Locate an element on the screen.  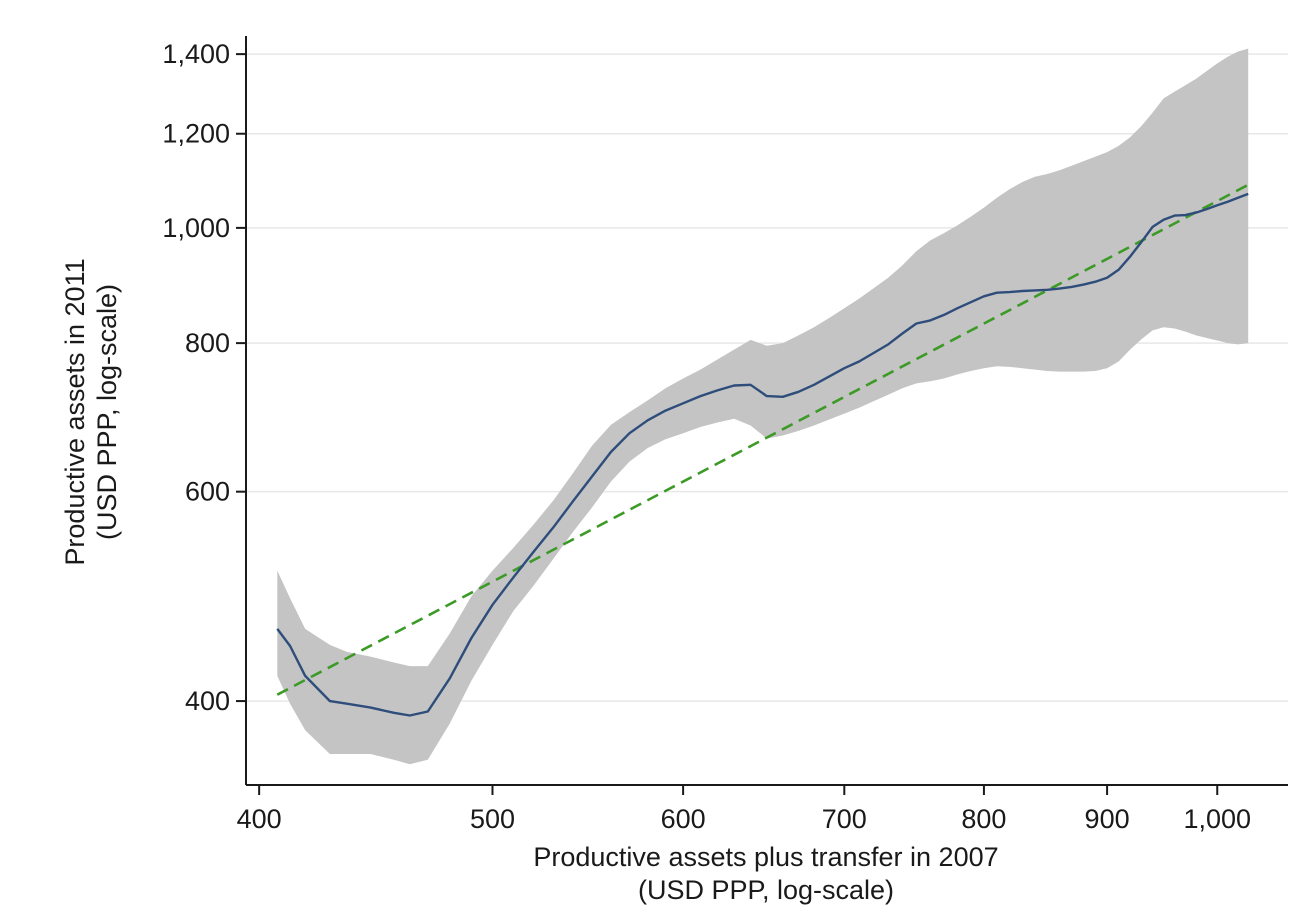
y-tick-label-1200: 1,200 is located at coordinates (196, 134).